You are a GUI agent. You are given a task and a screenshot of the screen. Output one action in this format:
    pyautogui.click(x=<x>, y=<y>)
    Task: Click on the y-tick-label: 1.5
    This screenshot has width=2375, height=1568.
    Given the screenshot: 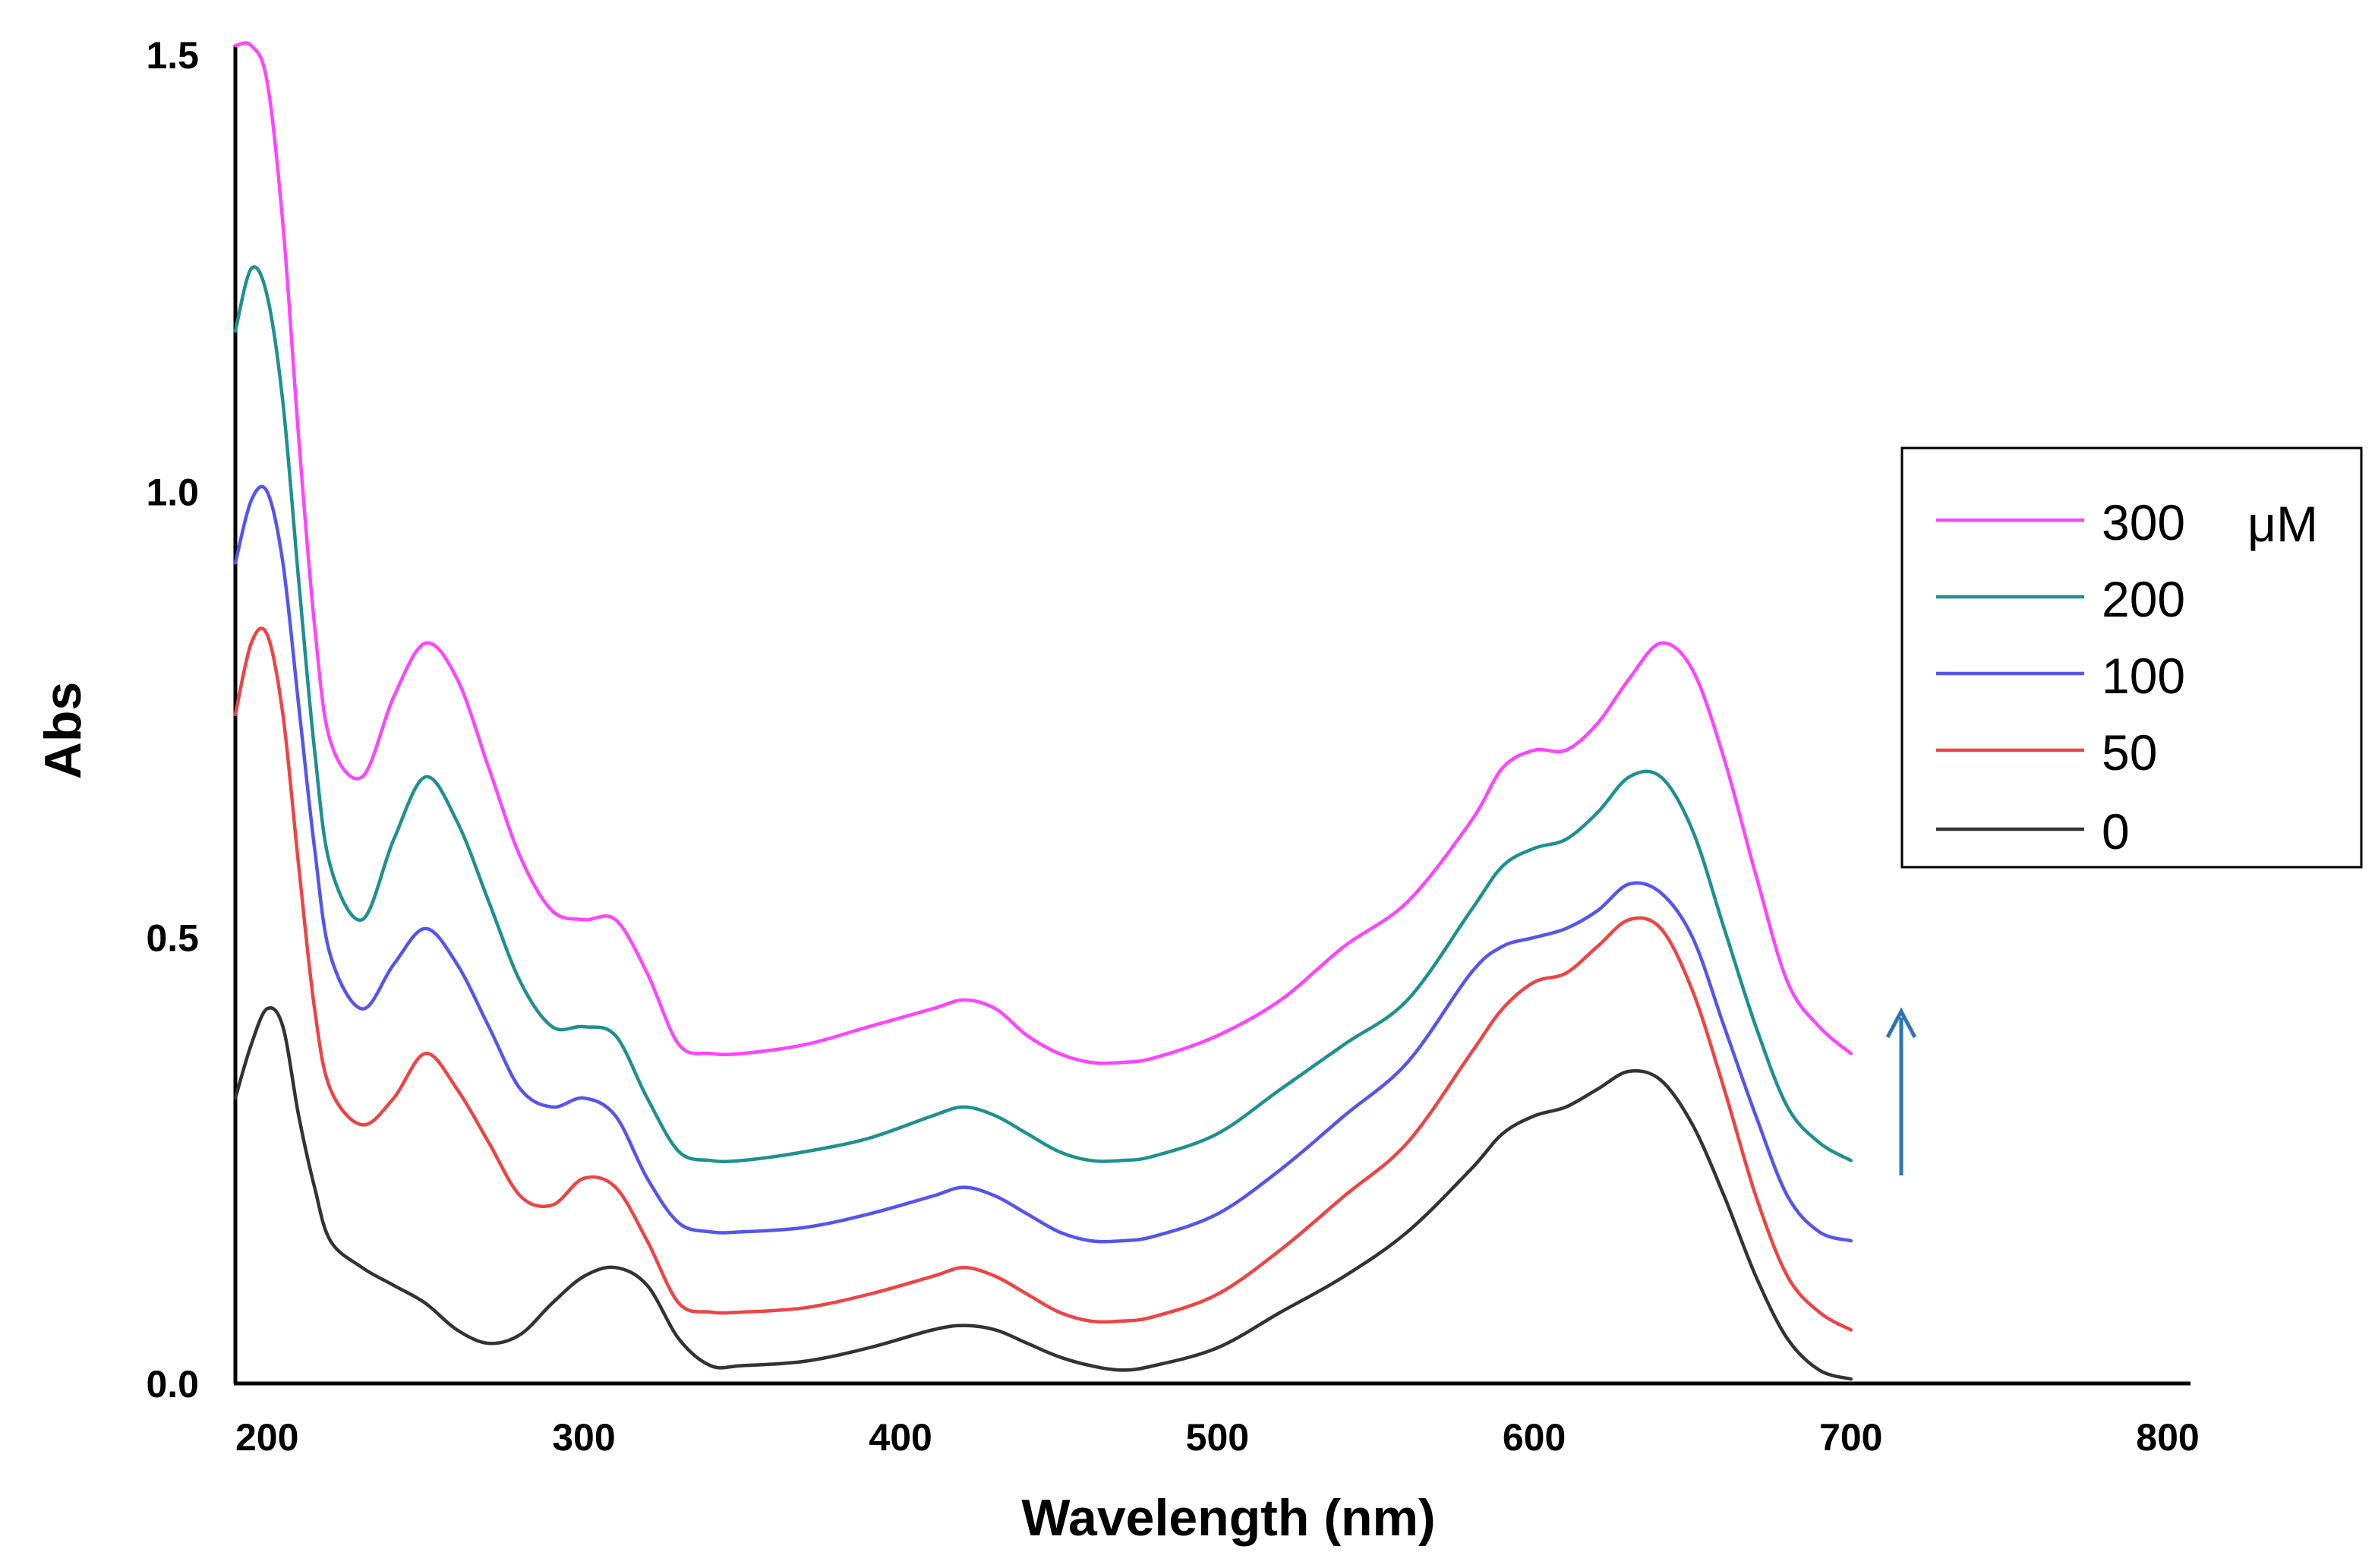 What is the action you would take?
    pyautogui.click(x=173, y=56)
    